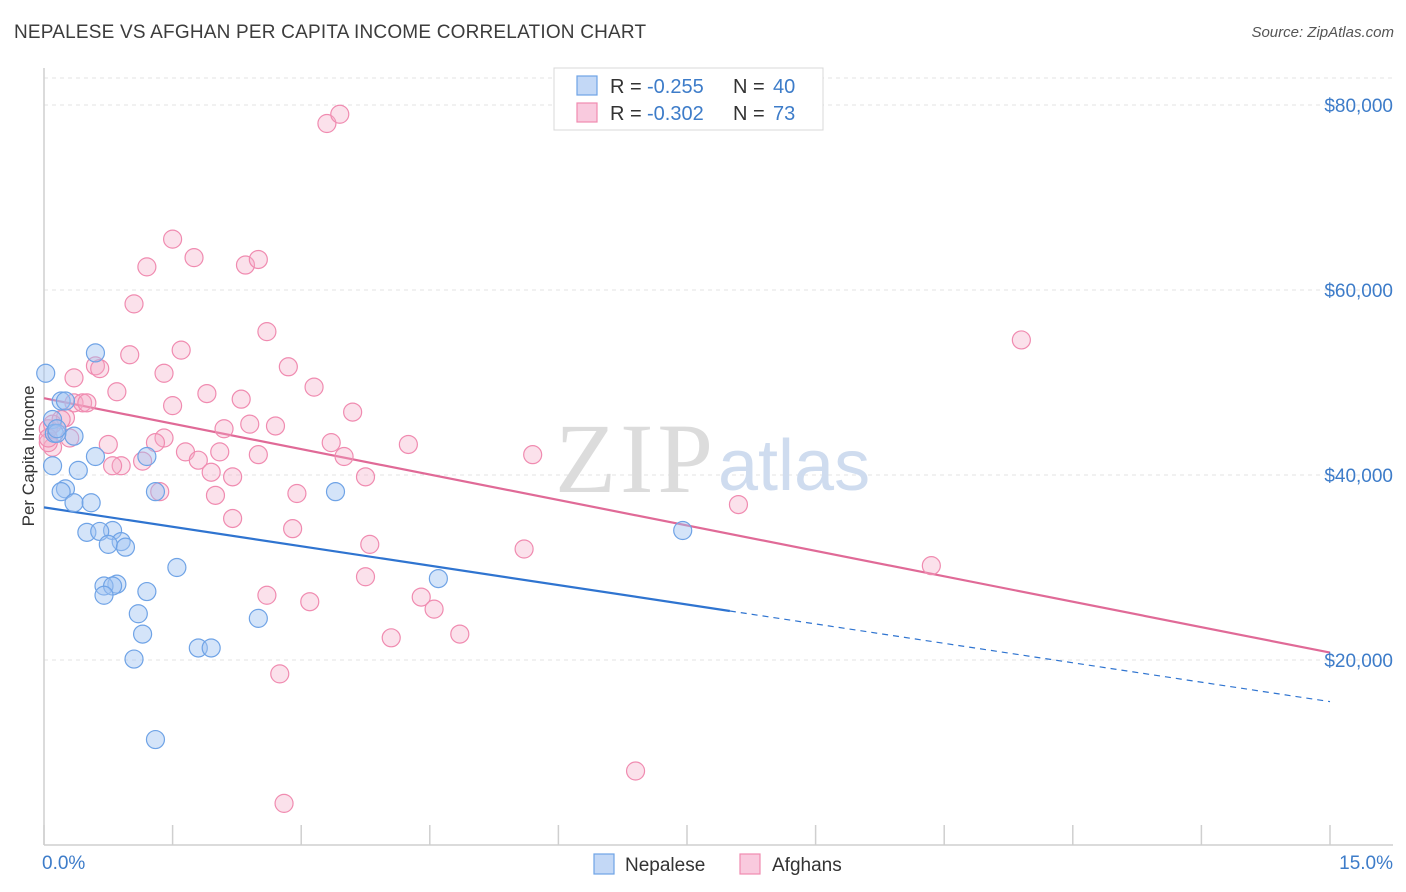 Image resolution: width=1406 pixels, height=892 pixels. I want to click on series-legend-nepalese: Nepalese, so click(665, 865).